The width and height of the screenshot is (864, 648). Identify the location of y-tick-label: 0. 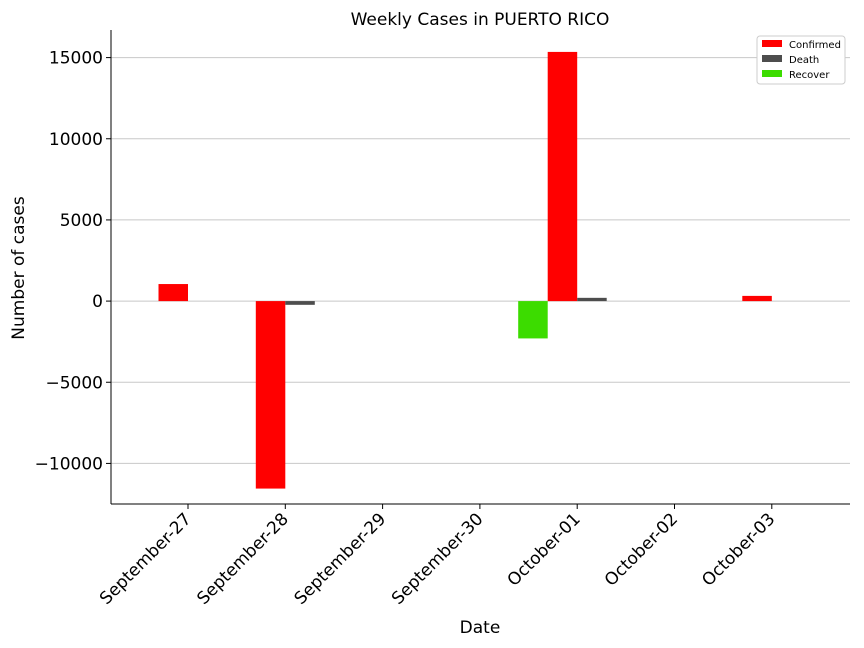
(97, 302).